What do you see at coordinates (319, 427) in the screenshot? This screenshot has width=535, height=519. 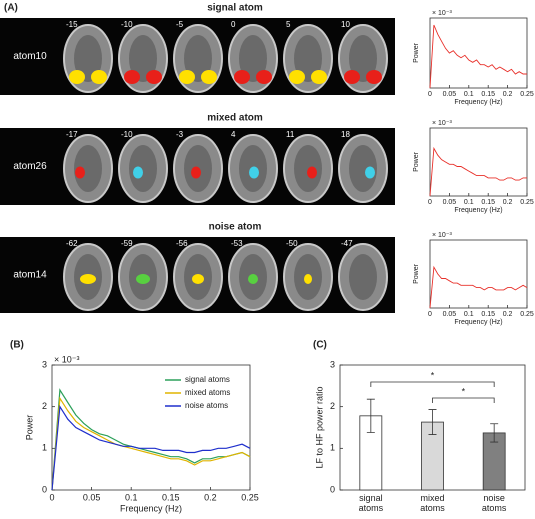 I see `y-axis-title: LF to HF power ratio` at bounding box center [319, 427].